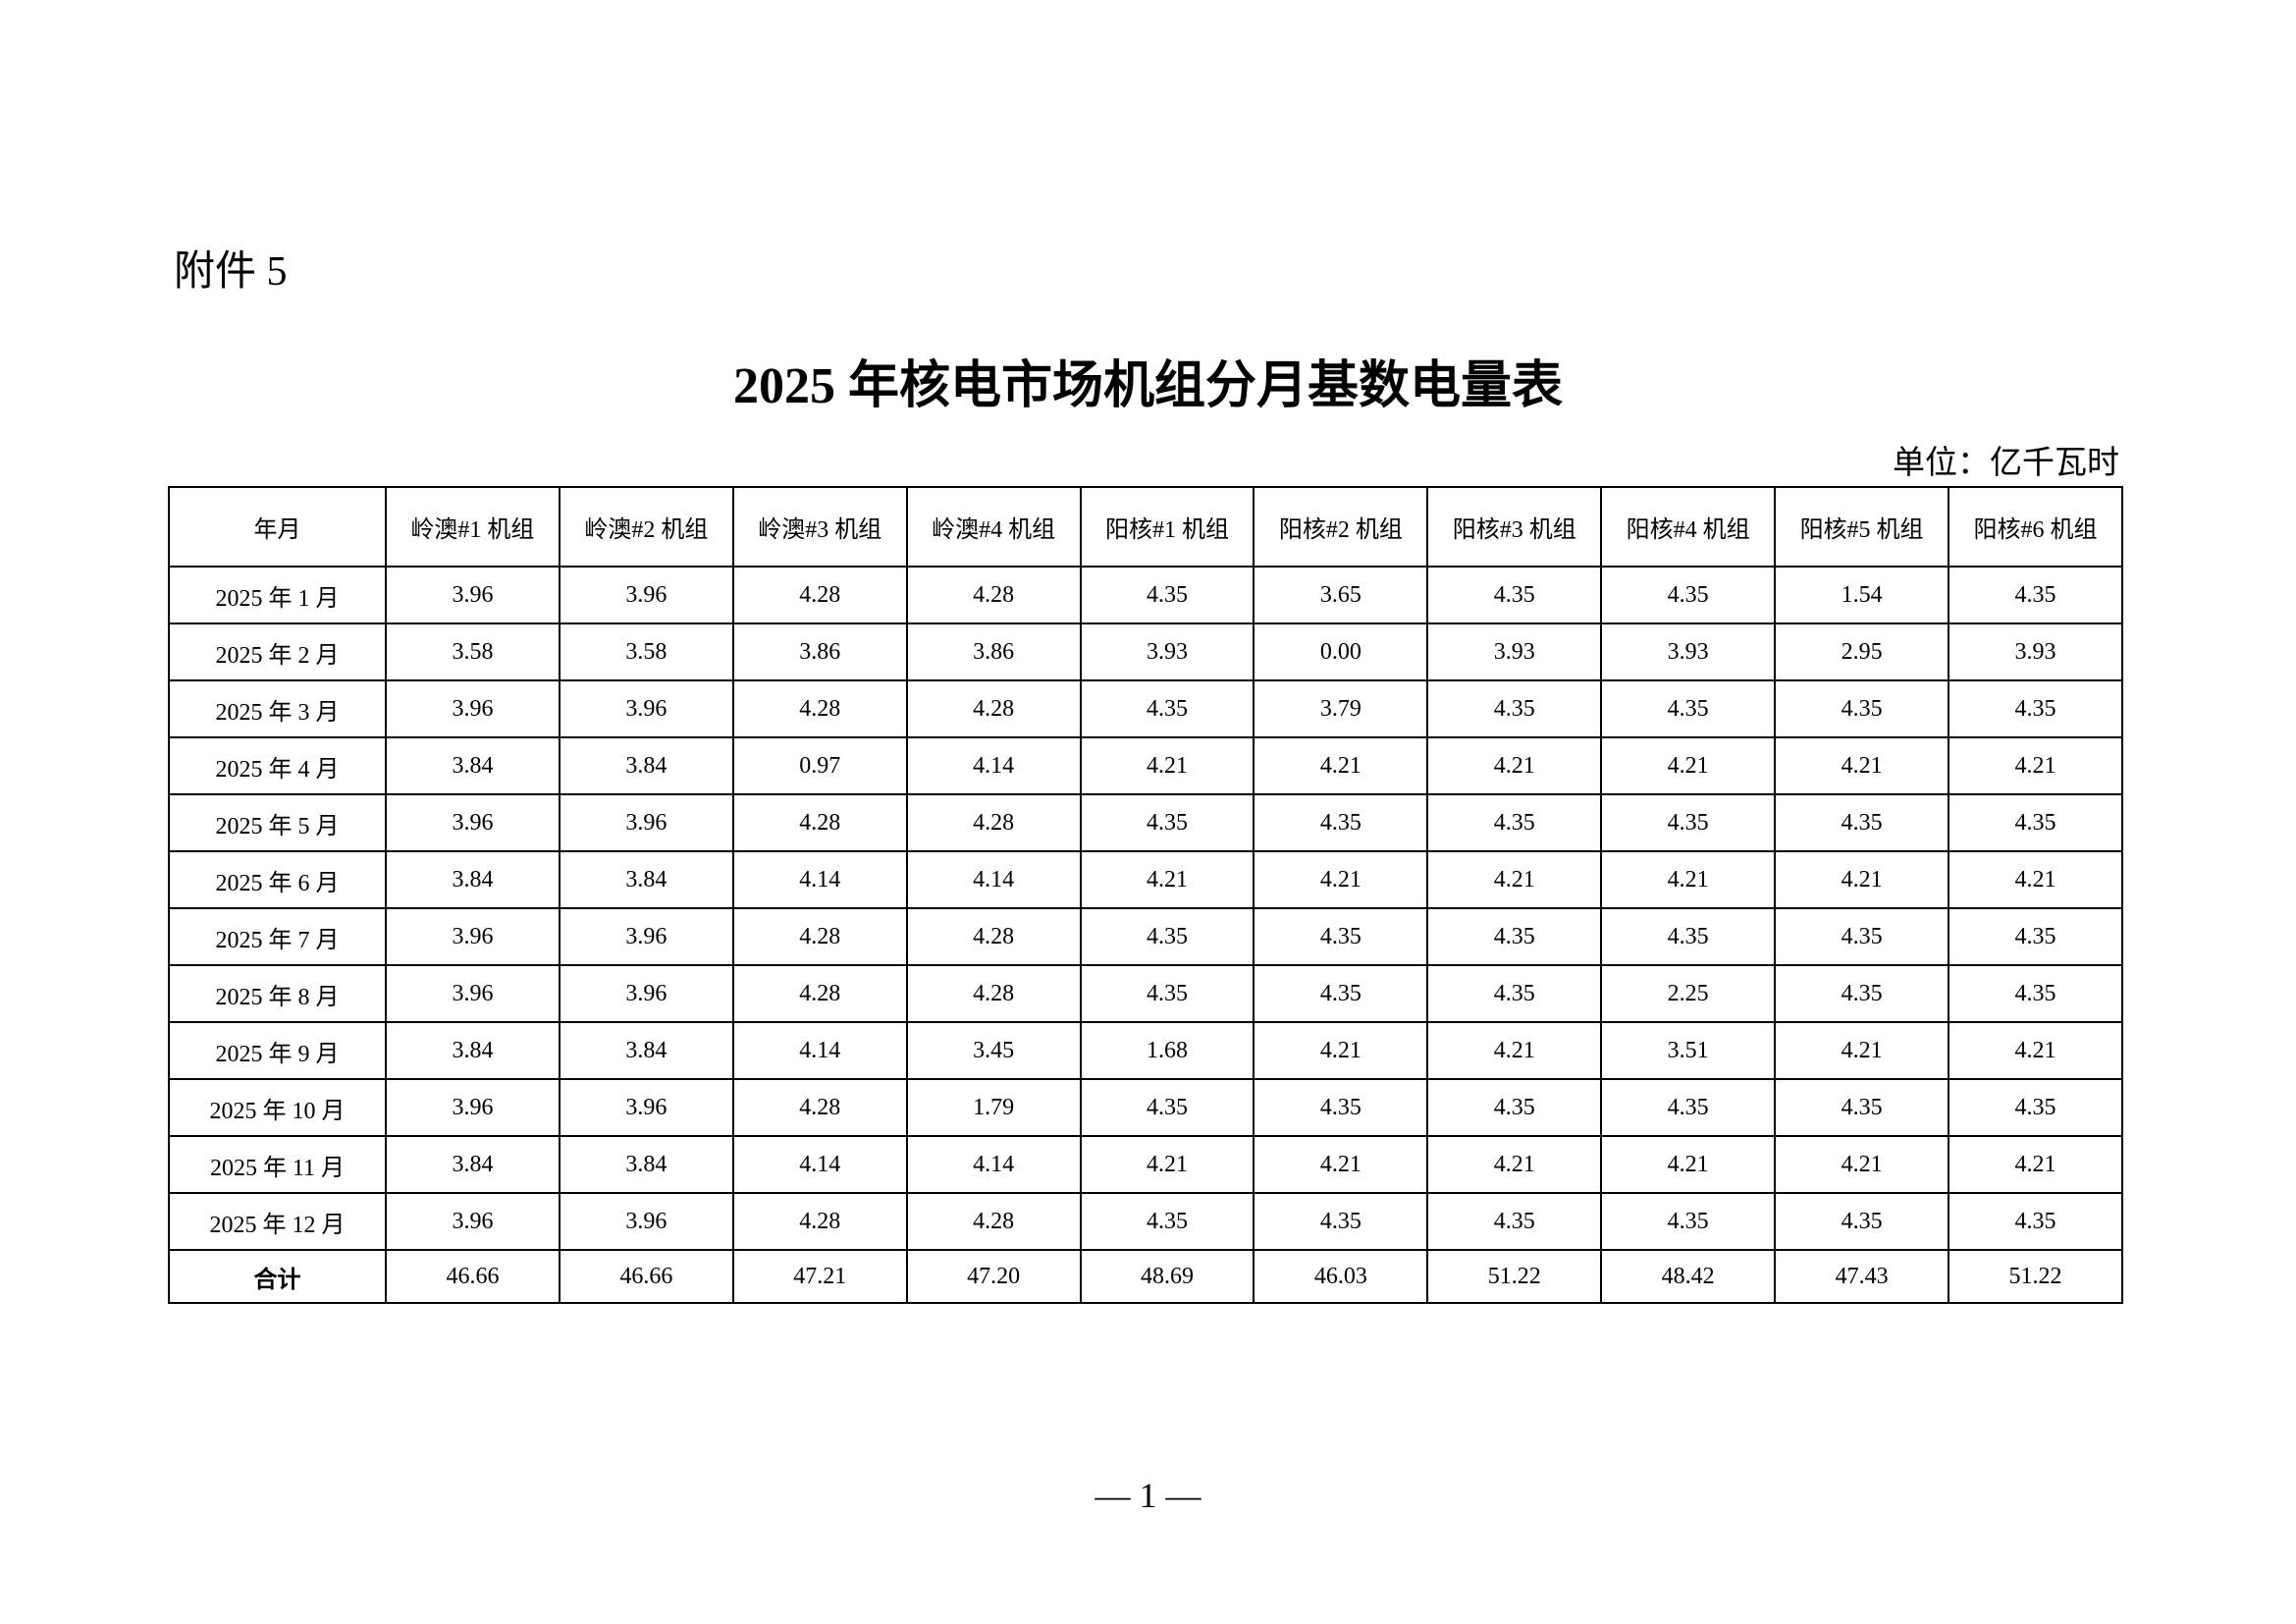 The width and height of the screenshot is (2296, 1624). Describe the element at coordinates (1862, 1276) in the screenshot. I see `total-cell: 47.43` at that location.